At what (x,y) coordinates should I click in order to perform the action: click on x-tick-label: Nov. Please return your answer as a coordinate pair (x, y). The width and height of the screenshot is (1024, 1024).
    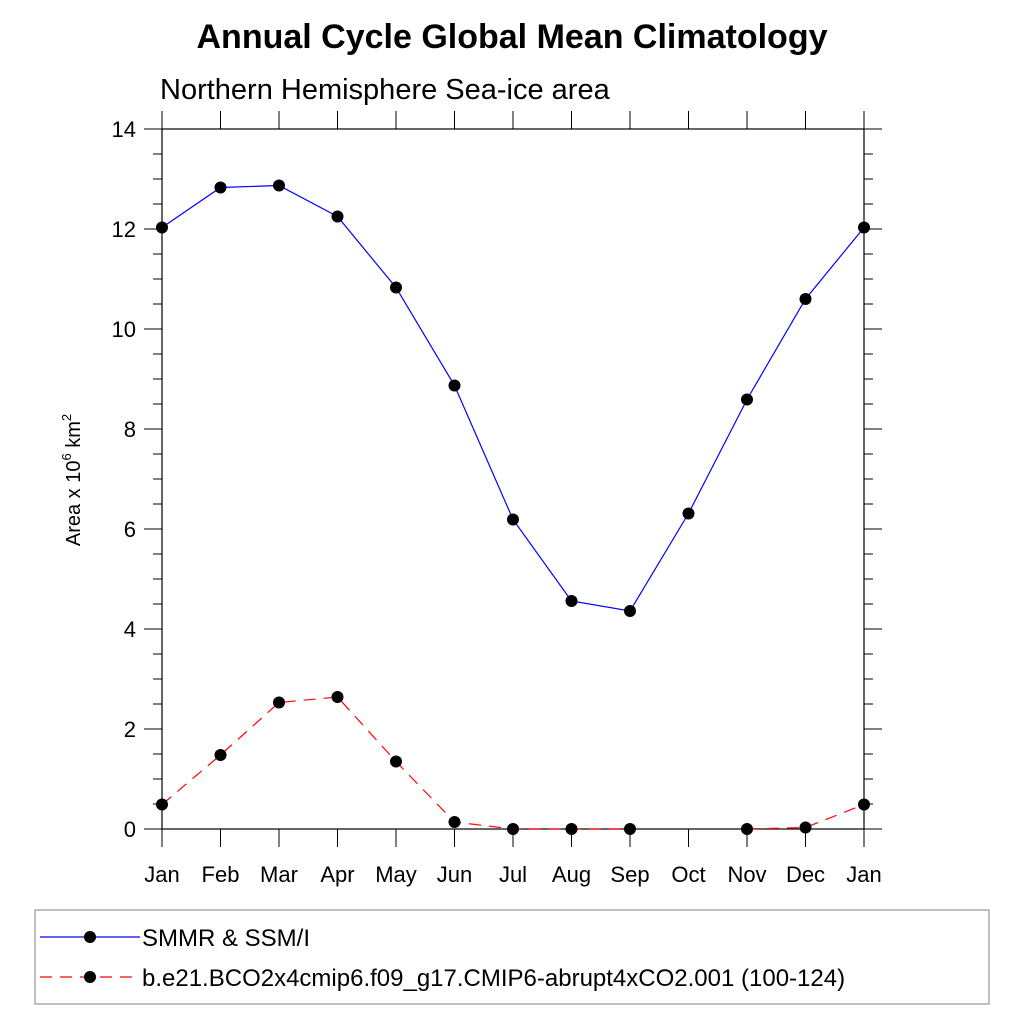
    Looking at the image, I should click on (746, 874).